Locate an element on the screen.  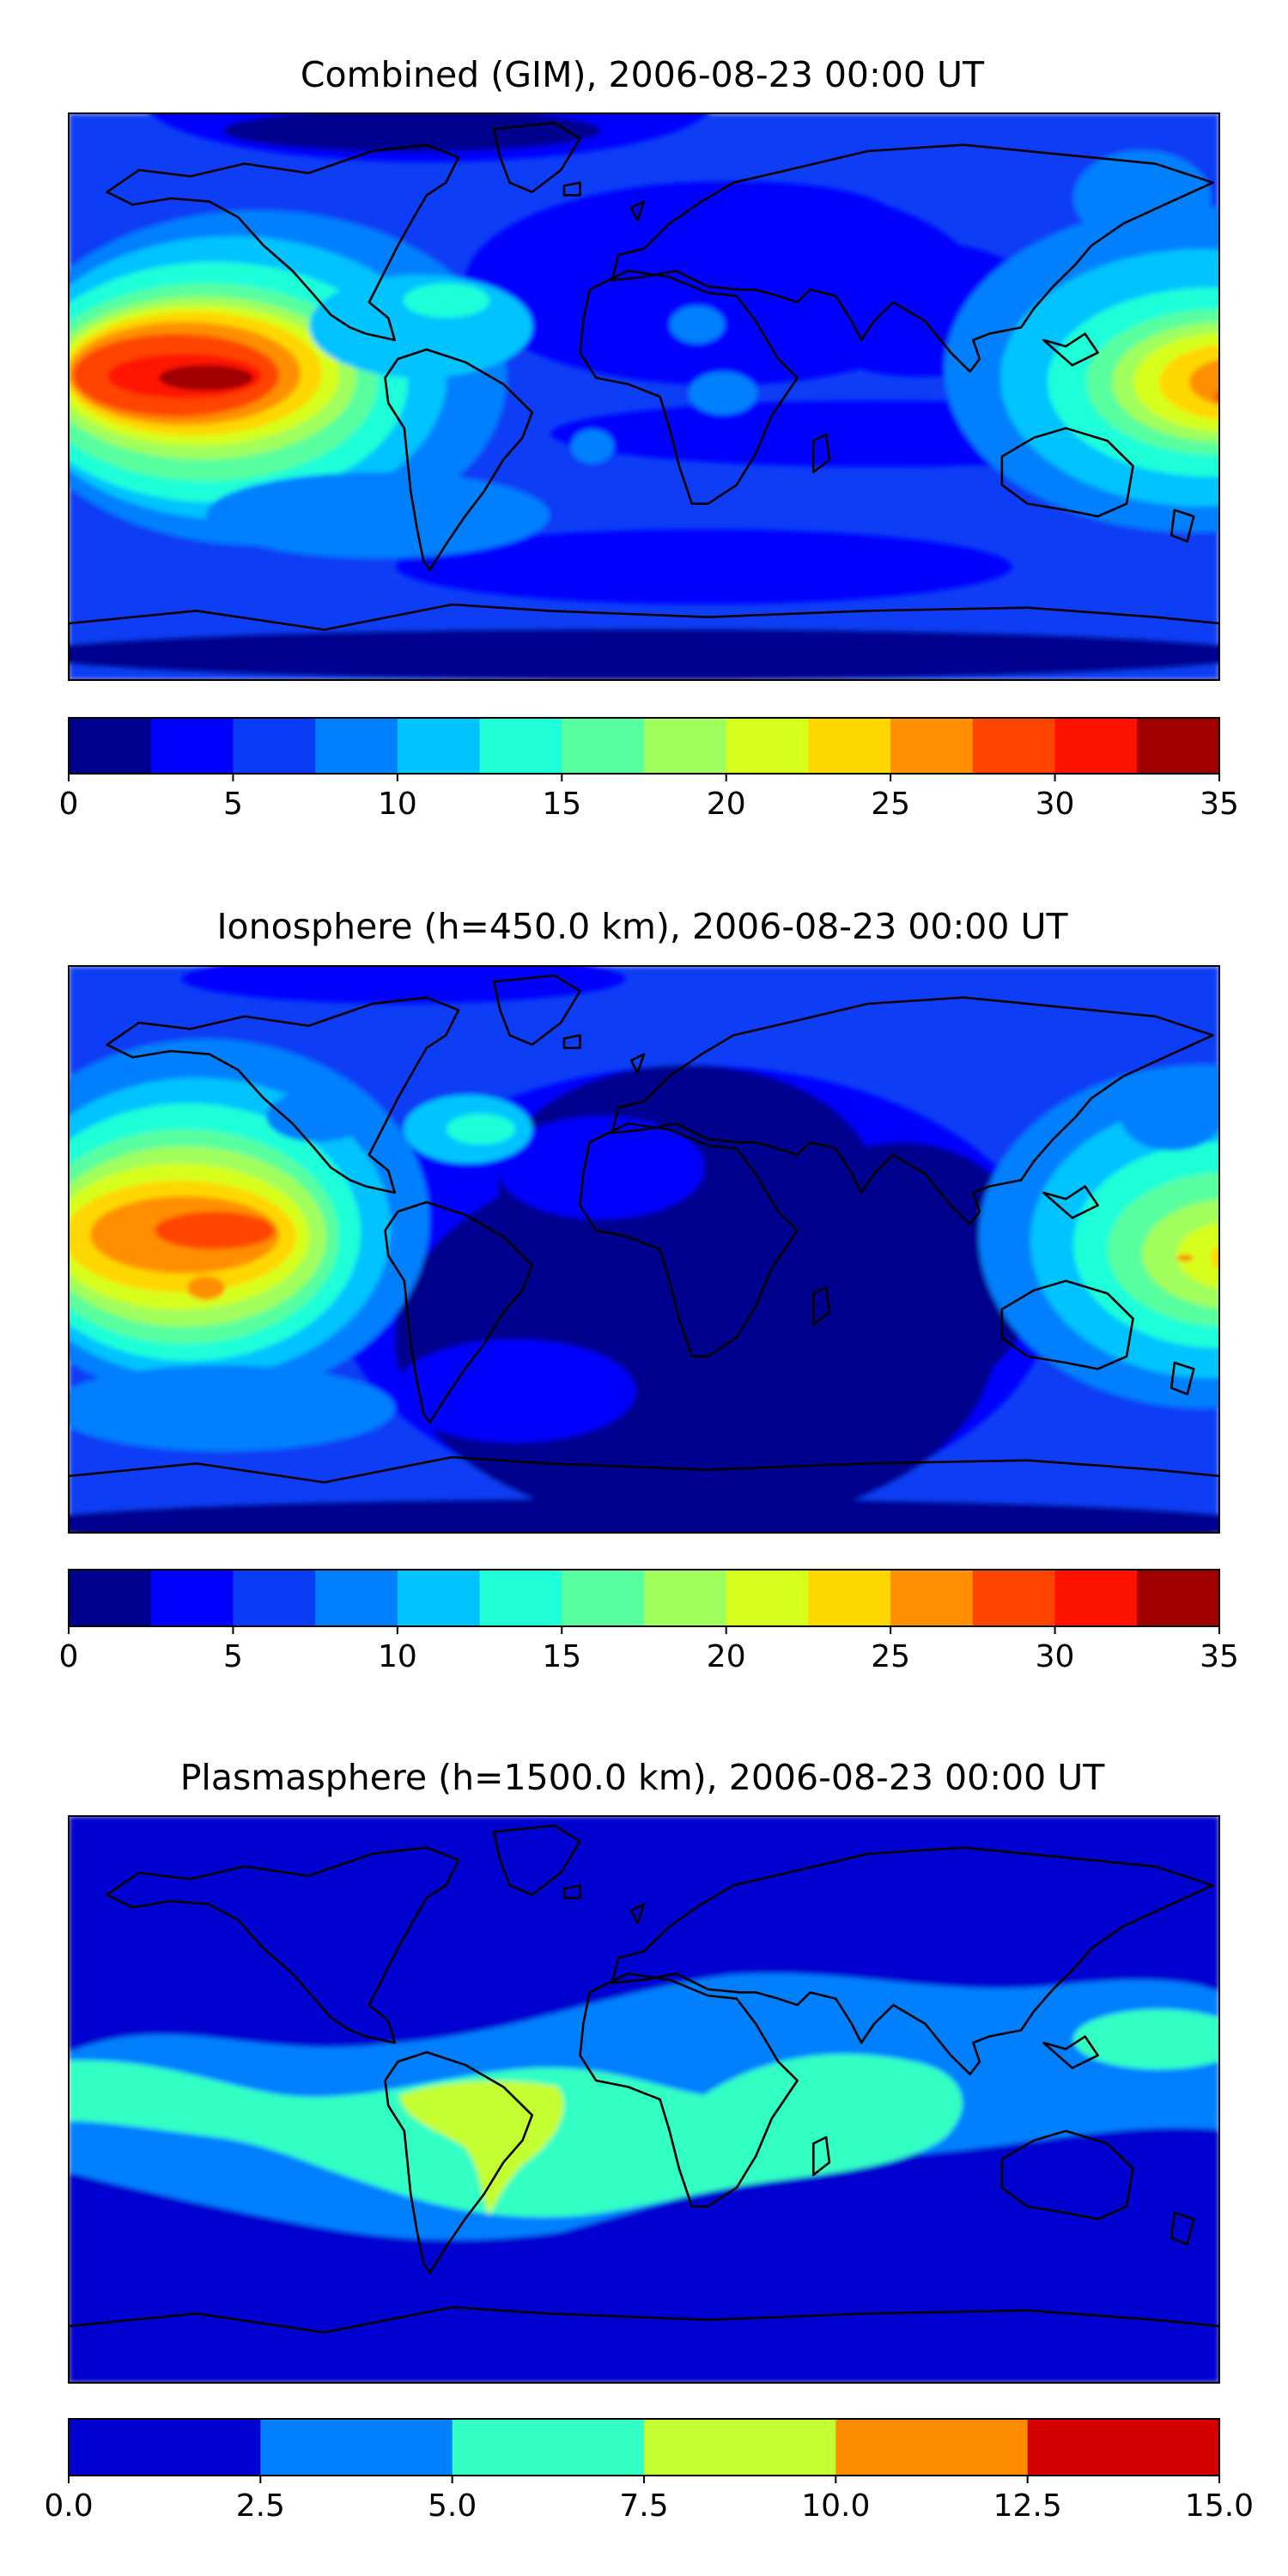
colorbar-tick-label: 12.5 is located at coordinates (1027, 2506).